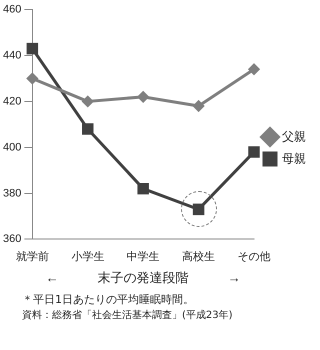 Image resolution: width=320 pixels, height=350 pixels. Describe the element at coordinates (128, 315) in the screenshot. I see `text: 資料：総務省「社会生活基本調査」(平成23年)` at that location.